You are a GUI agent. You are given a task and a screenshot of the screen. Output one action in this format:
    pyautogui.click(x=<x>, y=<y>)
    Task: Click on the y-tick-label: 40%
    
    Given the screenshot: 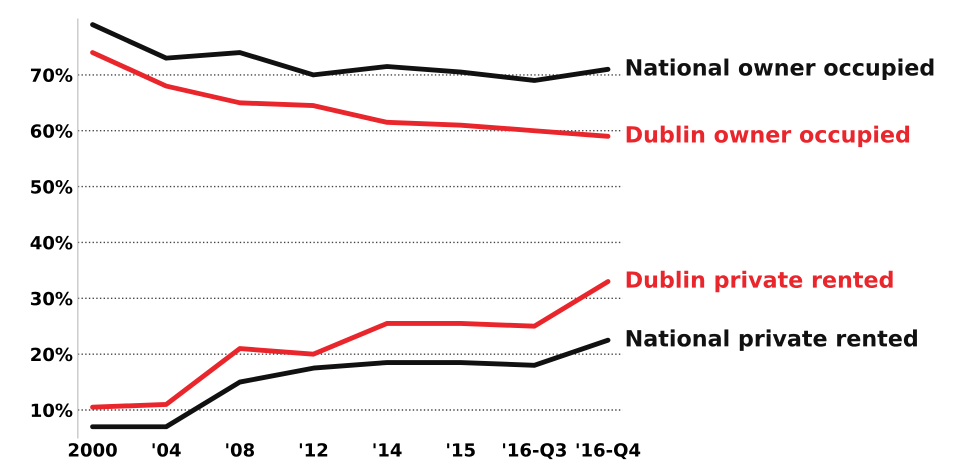 What is the action you would take?
    pyautogui.click(x=51, y=243)
    